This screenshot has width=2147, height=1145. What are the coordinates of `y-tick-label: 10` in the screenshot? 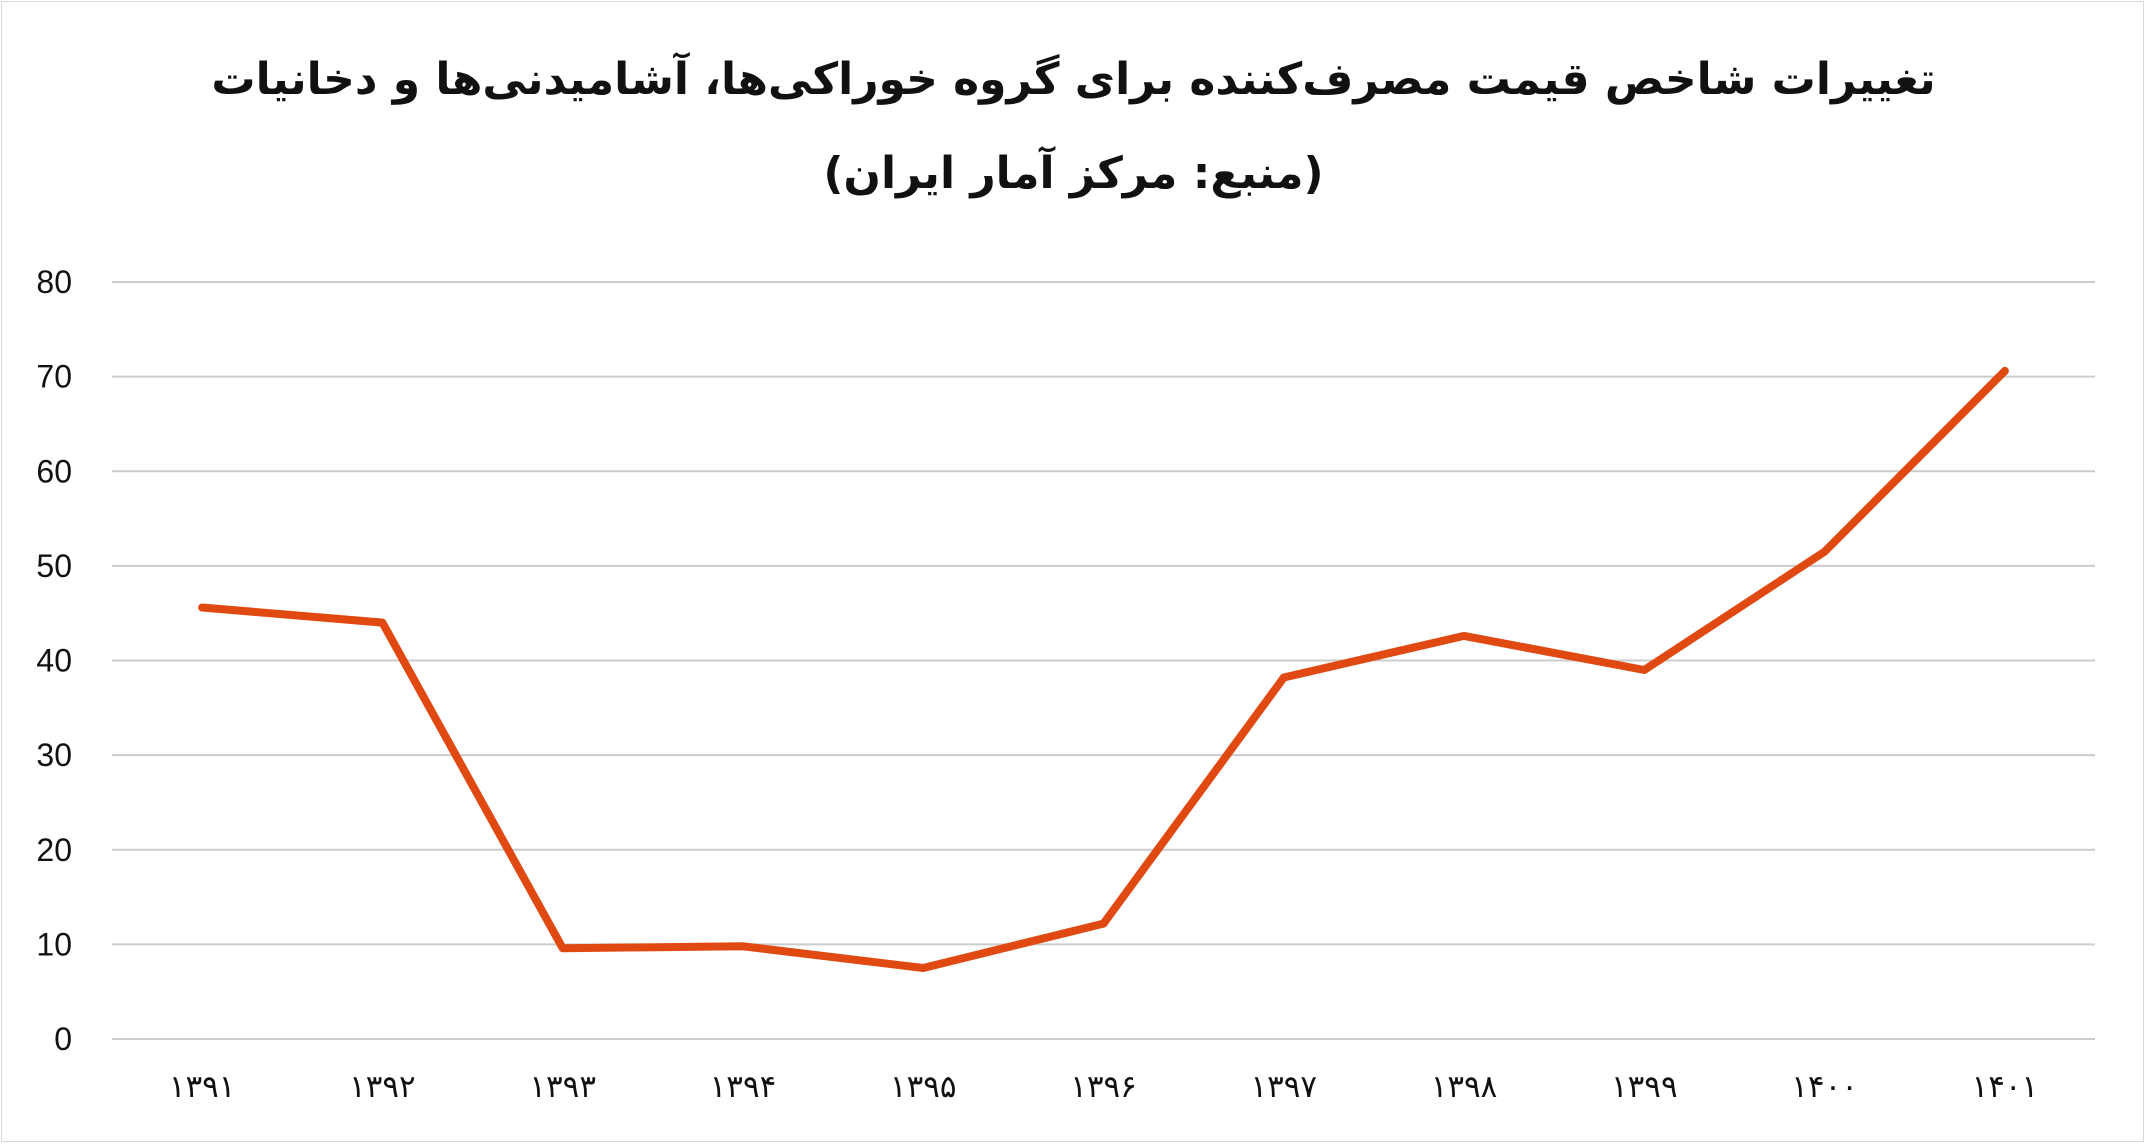 It's located at (54, 944).